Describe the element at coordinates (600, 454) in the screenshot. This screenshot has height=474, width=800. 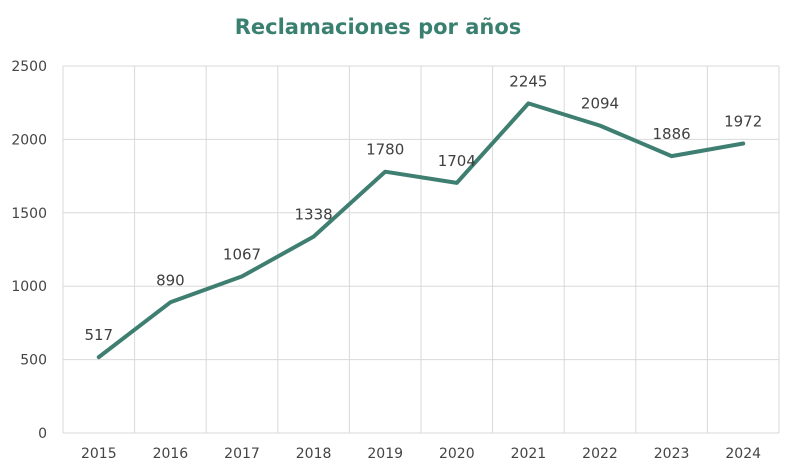
I see `x-tick-label: 2022` at that location.